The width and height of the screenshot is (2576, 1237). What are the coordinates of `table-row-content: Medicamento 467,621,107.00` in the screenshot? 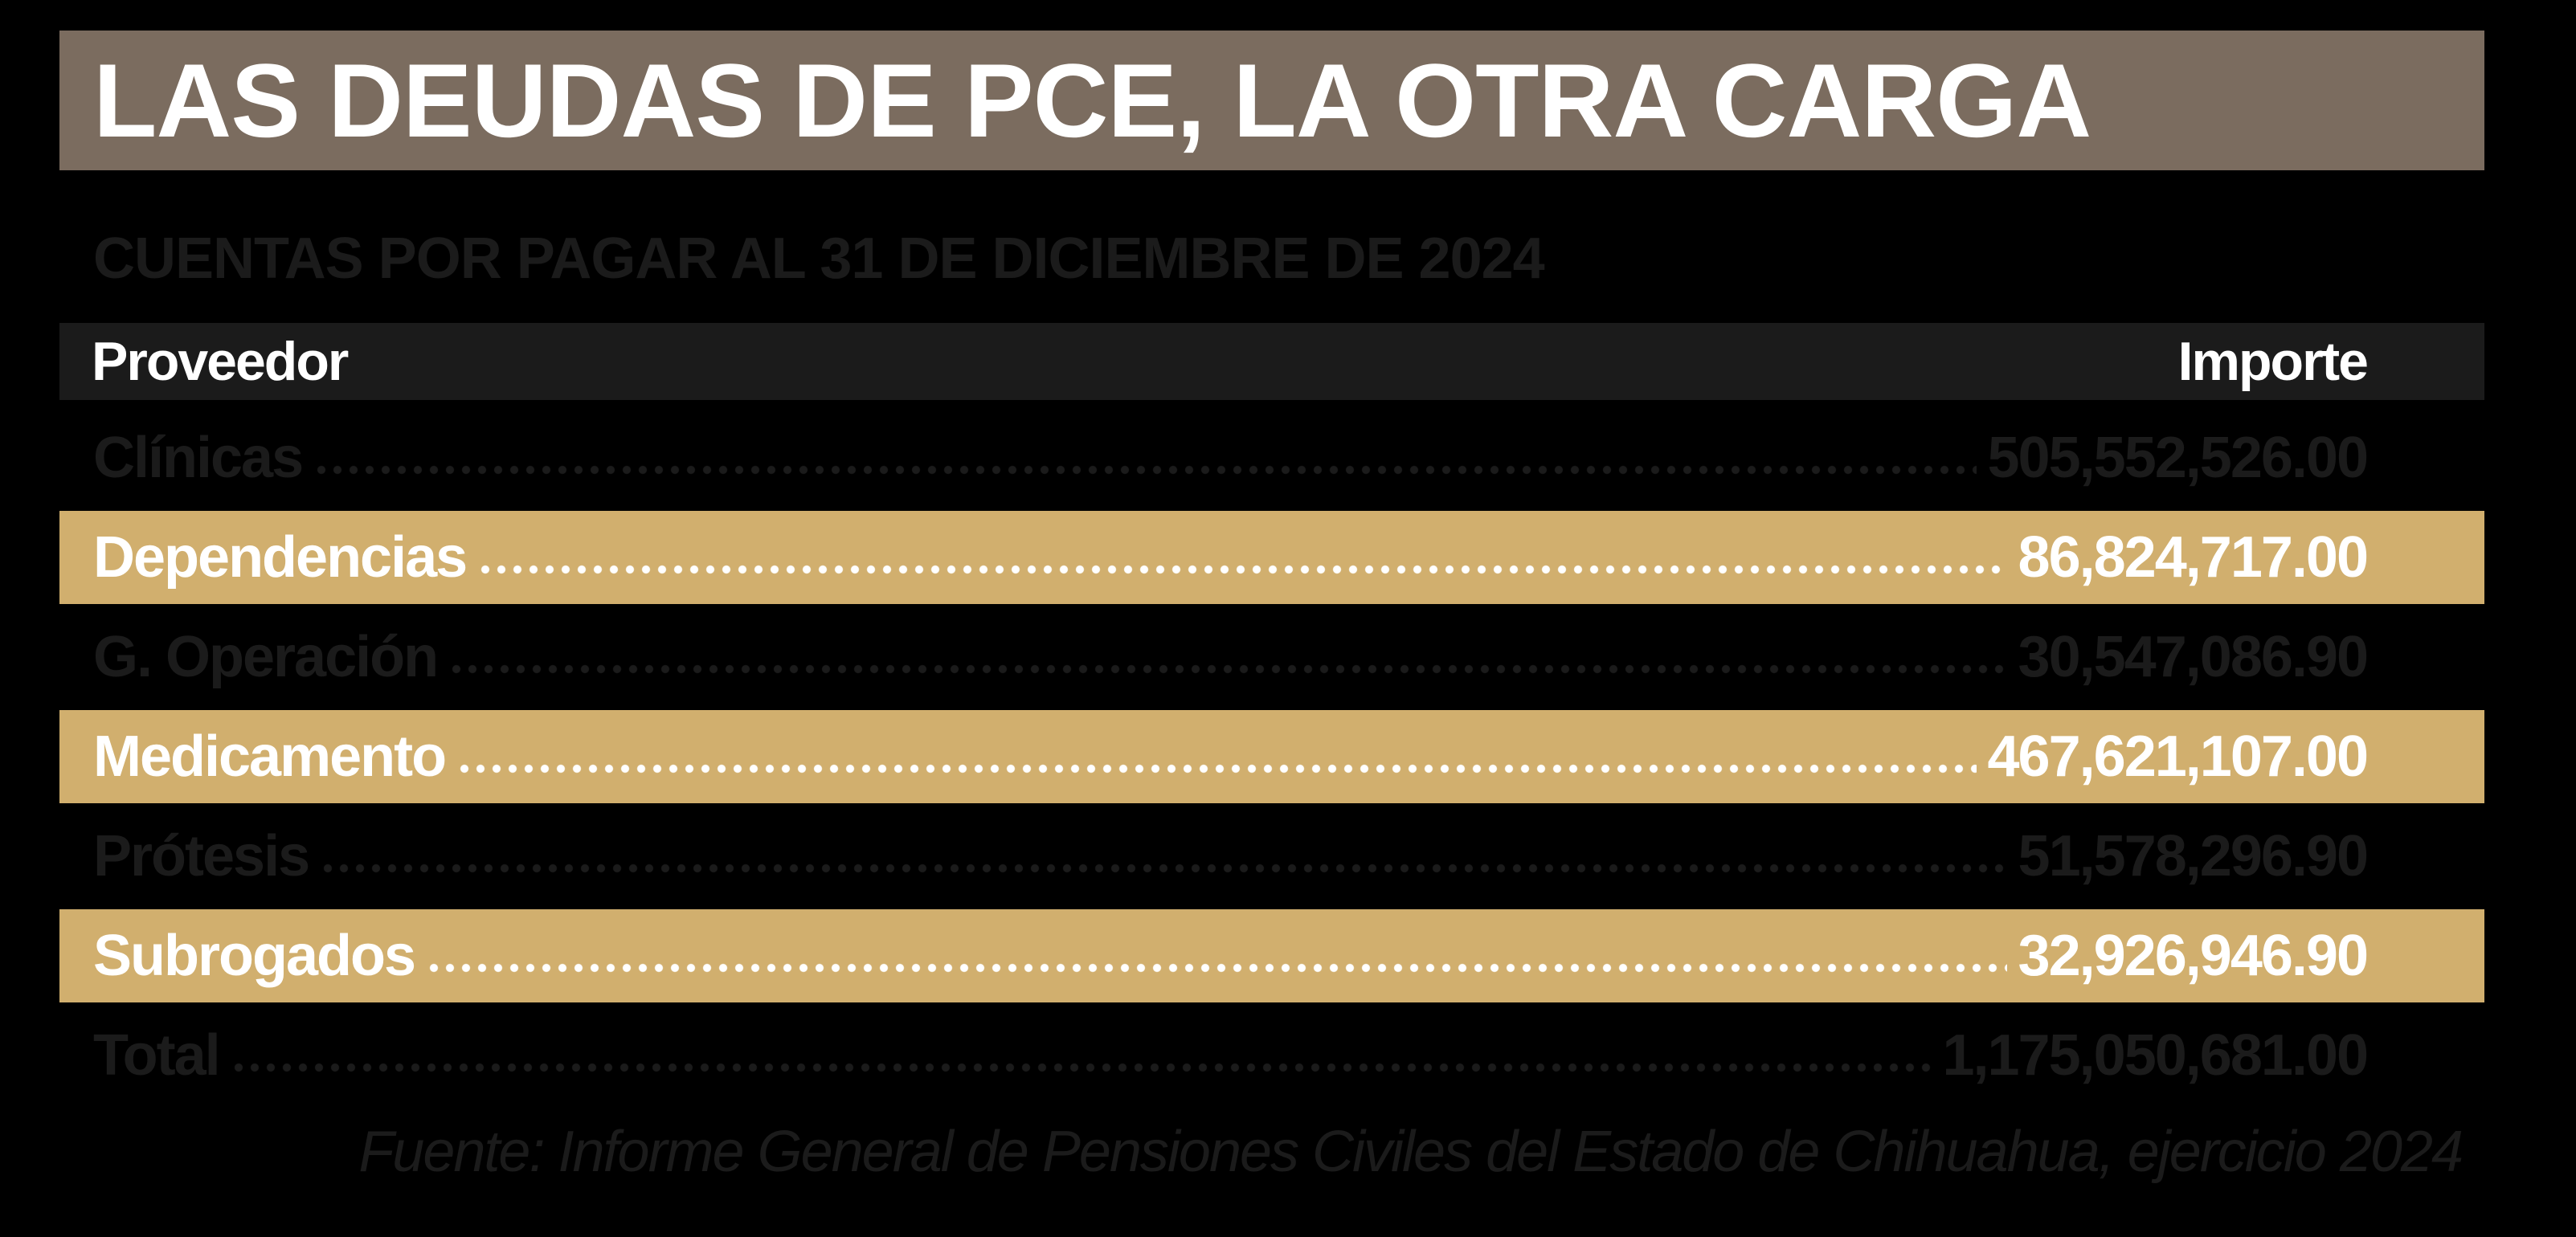 It's located at (1231, 756).